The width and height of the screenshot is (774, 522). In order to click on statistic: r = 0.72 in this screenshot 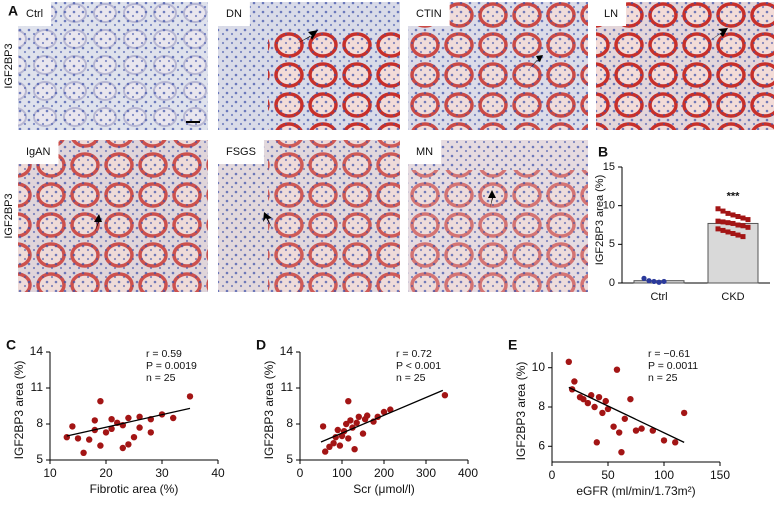, I will do `click(414, 354)`.